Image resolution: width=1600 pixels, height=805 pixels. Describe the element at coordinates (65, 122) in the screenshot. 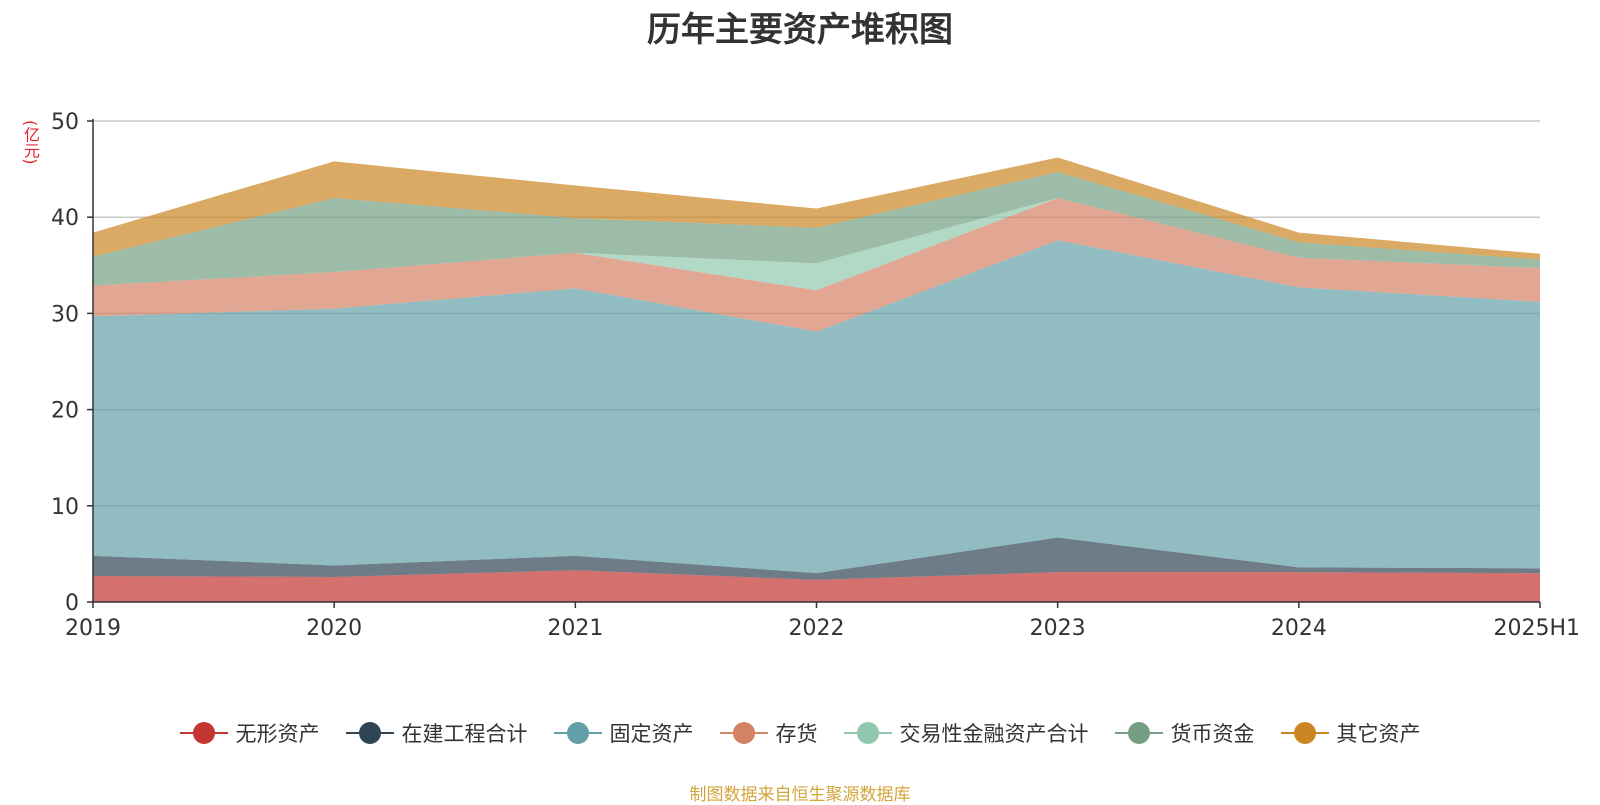

I see `y-tick-label: 50` at that location.